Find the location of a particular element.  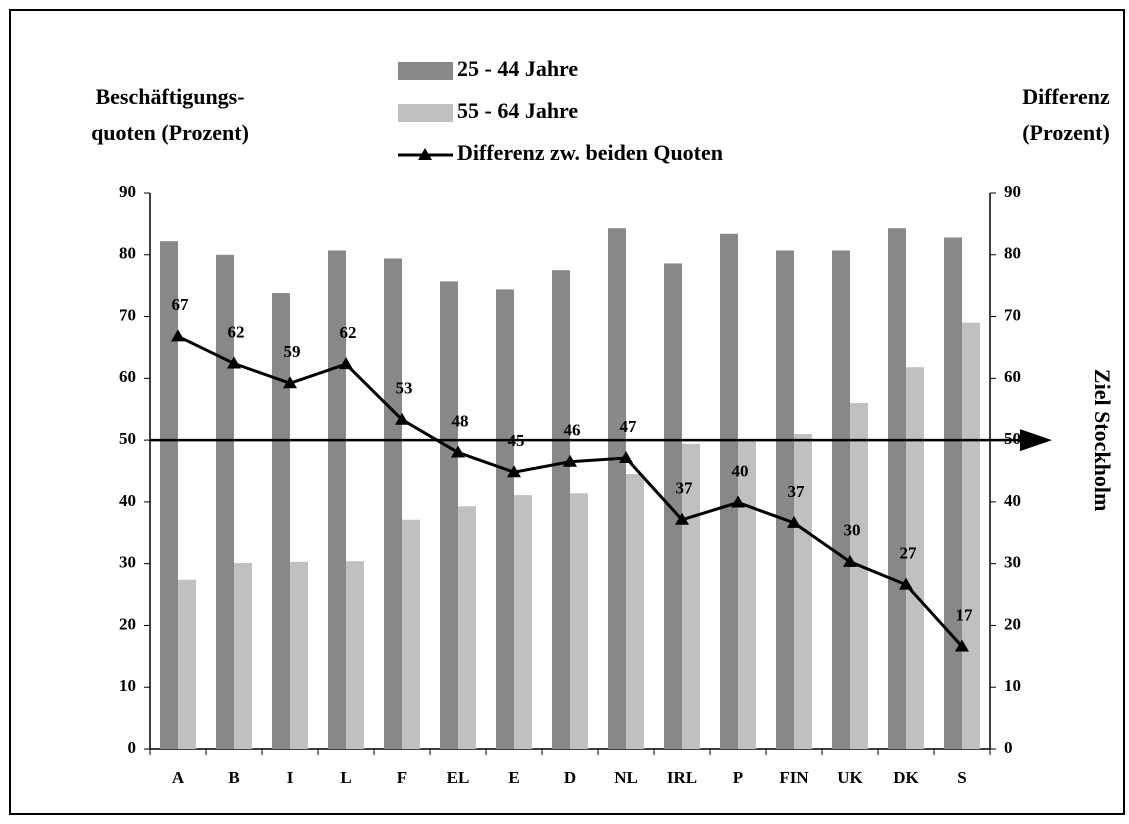

x-tick-label: D is located at coordinates (570, 777).